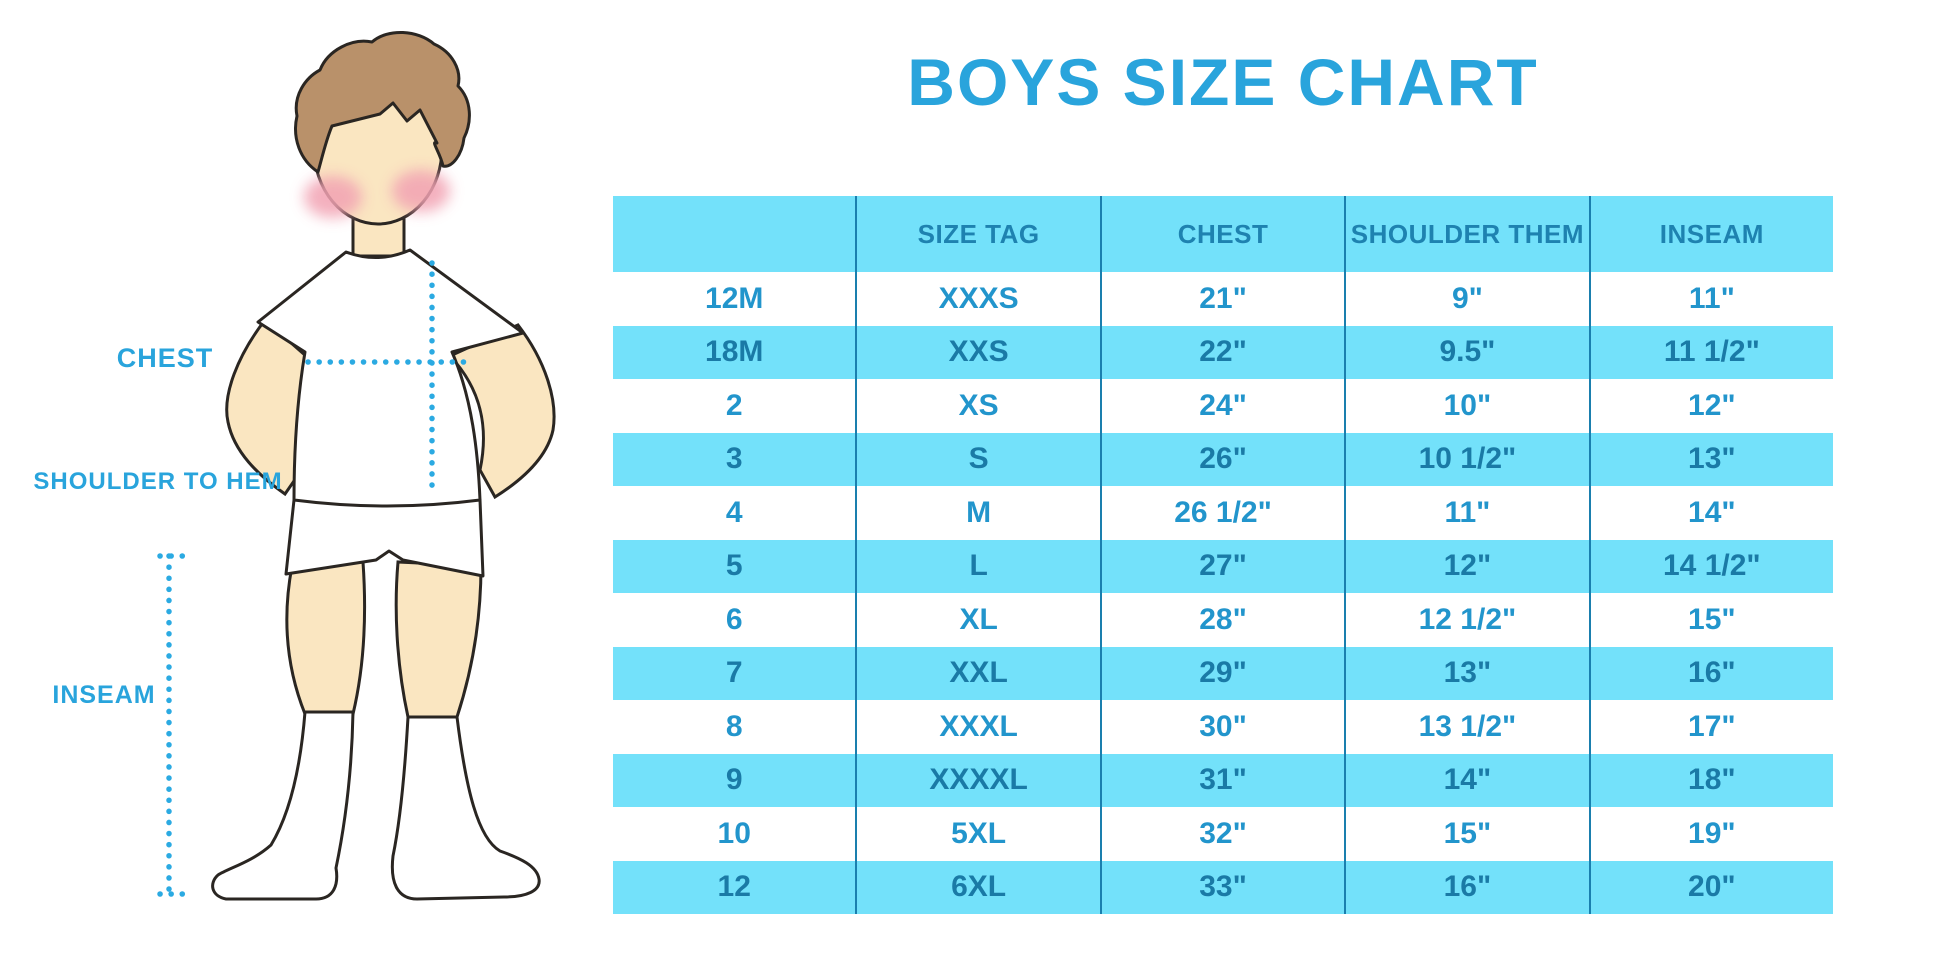 This screenshot has width=1946, height=973. Describe the element at coordinates (1466, 513) in the screenshot. I see `cell-shoulder: 11"` at that location.